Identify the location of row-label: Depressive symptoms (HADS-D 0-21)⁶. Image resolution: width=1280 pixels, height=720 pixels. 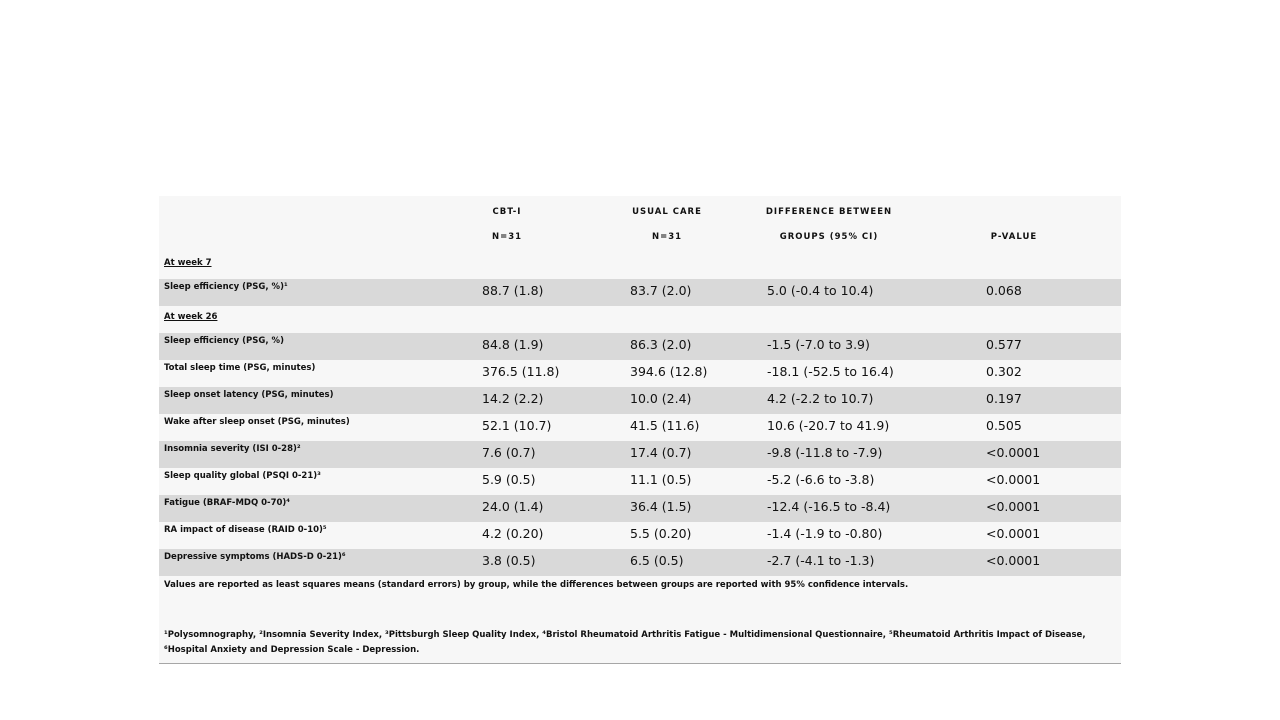
(255, 557).